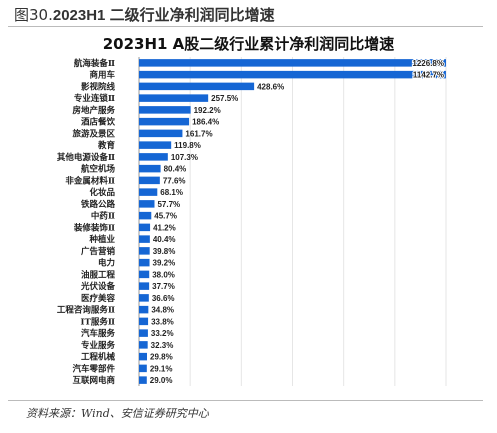  Describe the element at coordinates (207, 110) in the screenshot. I see `value-label: 192.2%` at that location.